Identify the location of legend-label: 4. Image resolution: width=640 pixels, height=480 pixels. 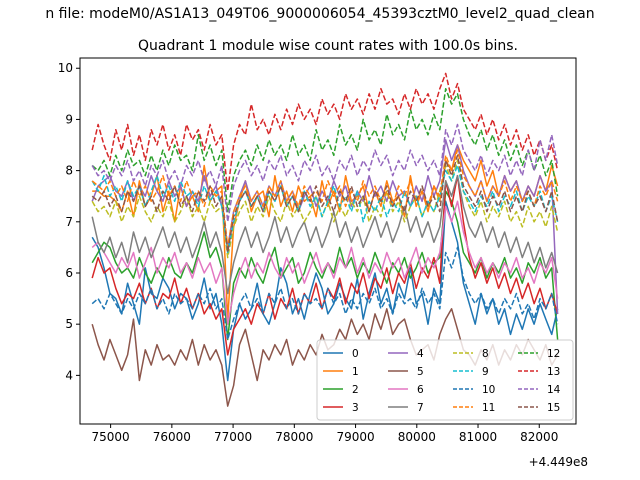
(420, 354).